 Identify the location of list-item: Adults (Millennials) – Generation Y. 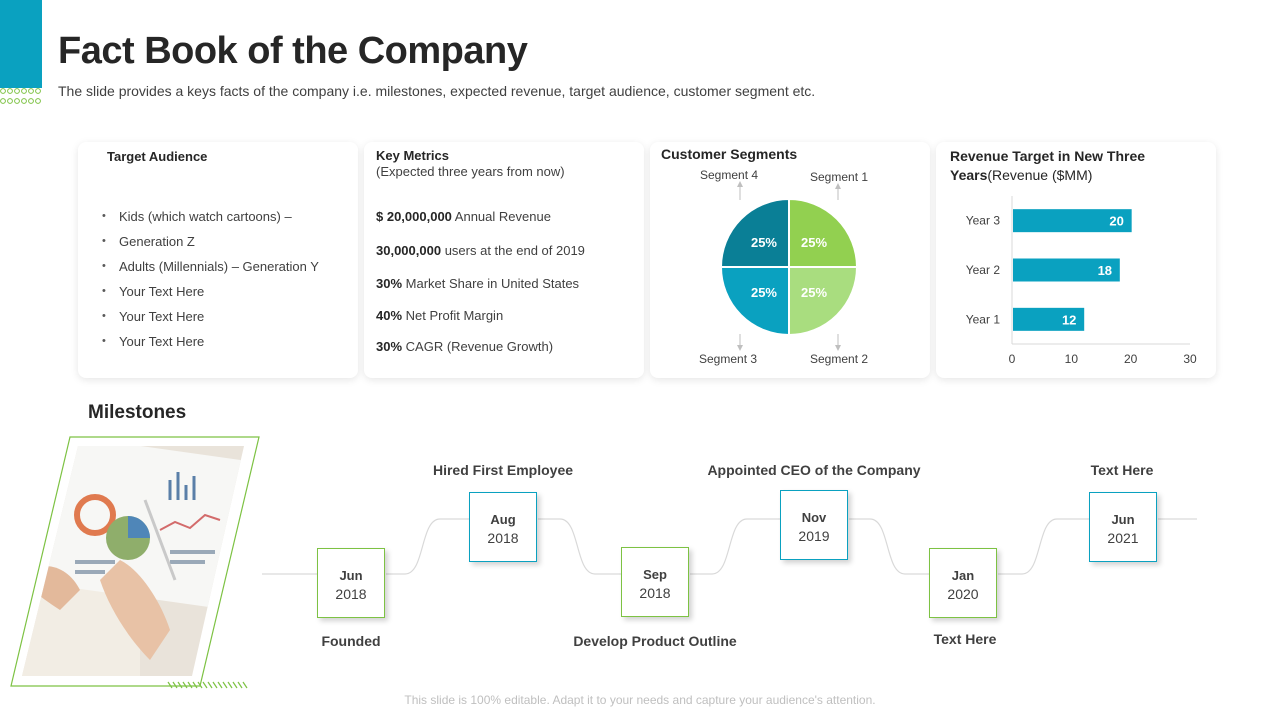
(220, 266).